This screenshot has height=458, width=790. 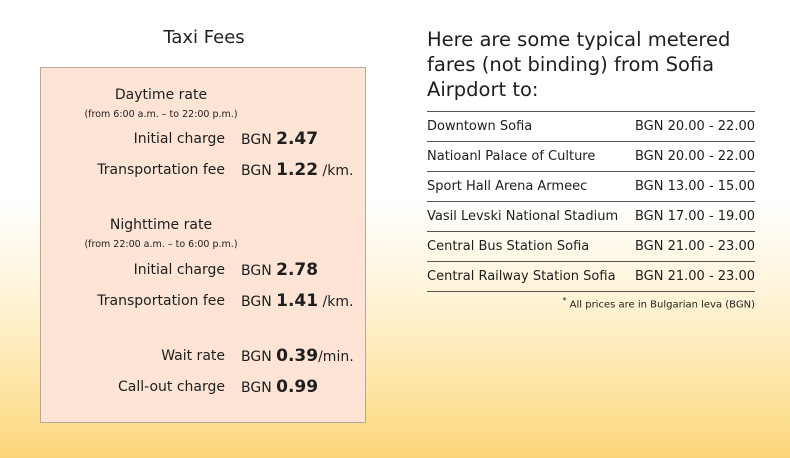 What do you see at coordinates (204, 37) in the screenshot?
I see `taxi-fees-title: Taxi Fees` at bounding box center [204, 37].